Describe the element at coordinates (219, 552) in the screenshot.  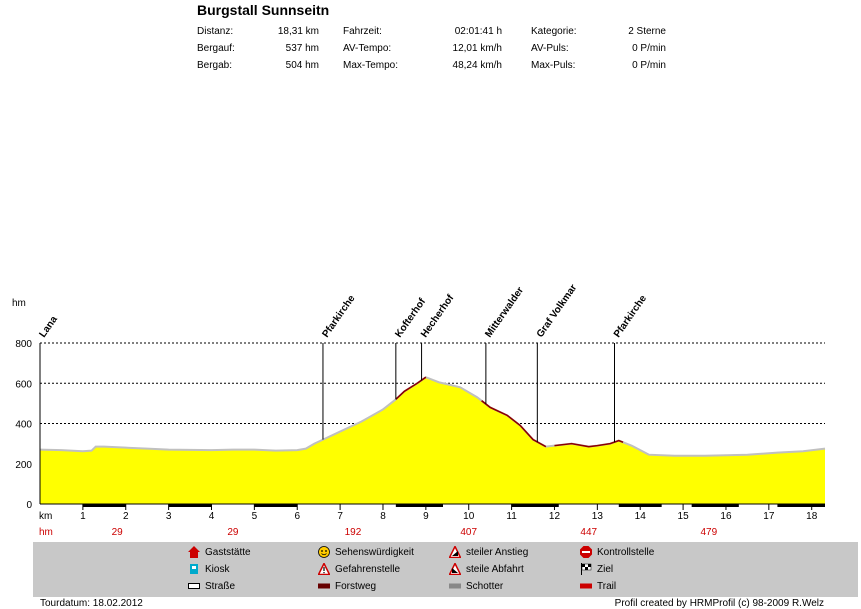
I see `legend-item-gaststaette: Gaststätte` at that location.